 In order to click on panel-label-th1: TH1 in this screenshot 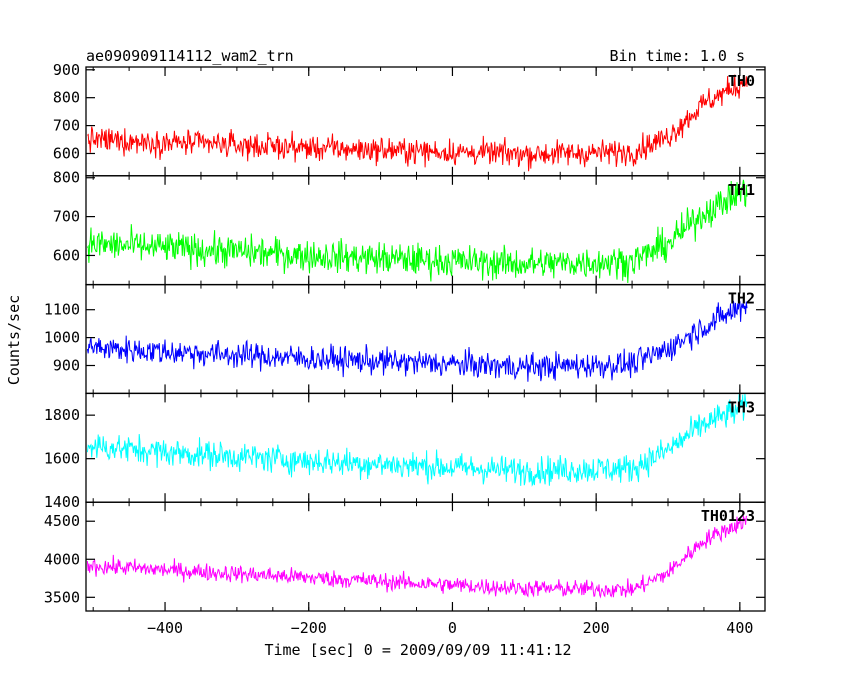, I will do `click(741, 190)`.